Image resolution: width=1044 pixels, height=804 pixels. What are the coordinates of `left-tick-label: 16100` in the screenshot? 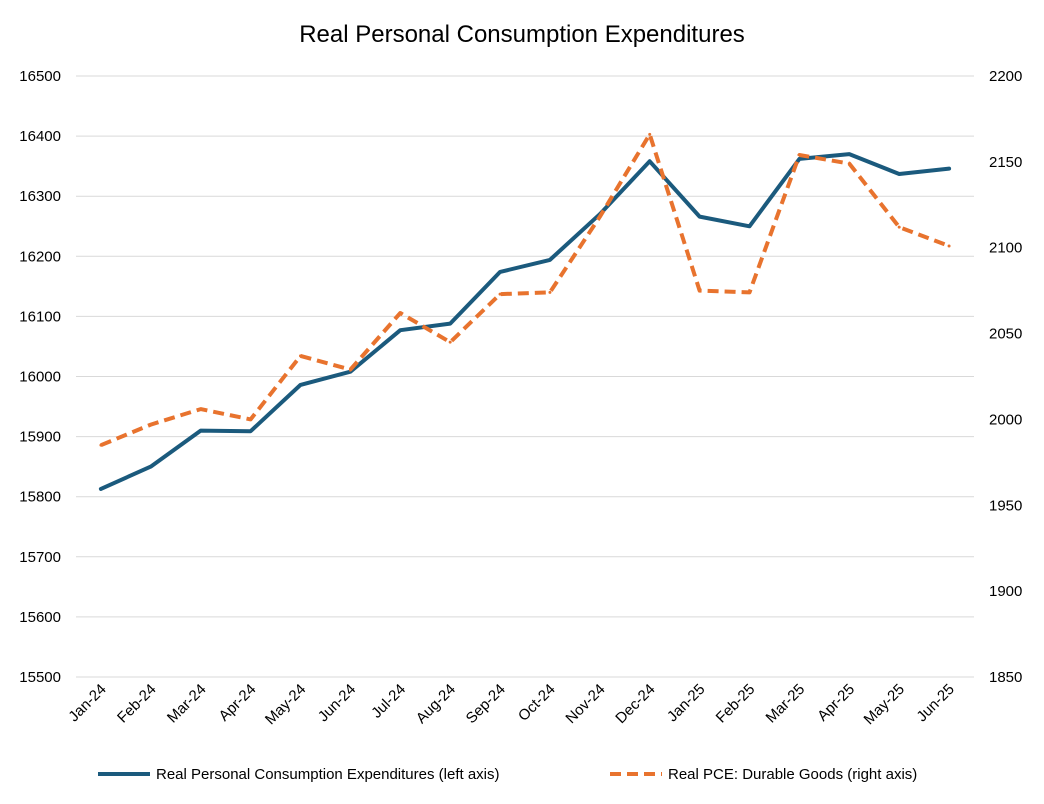 It's located at (40, 316).